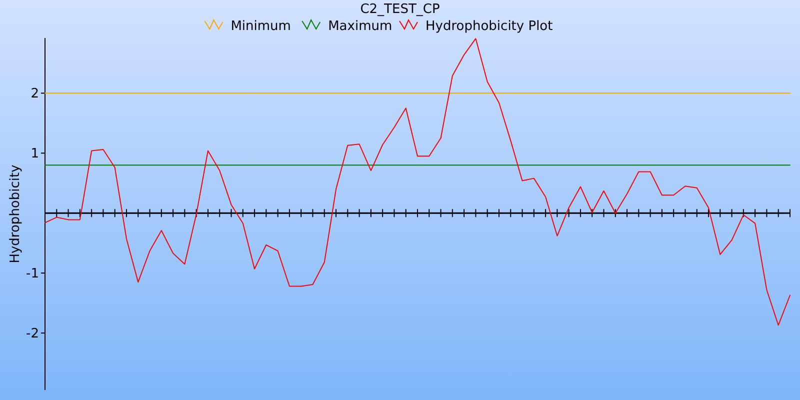 This screenshot has height=400, width=800. What do you see at coordinates (34, 154) in the screenshot?
I see `y-tick-label: 1` at bounding box center [34, 154].